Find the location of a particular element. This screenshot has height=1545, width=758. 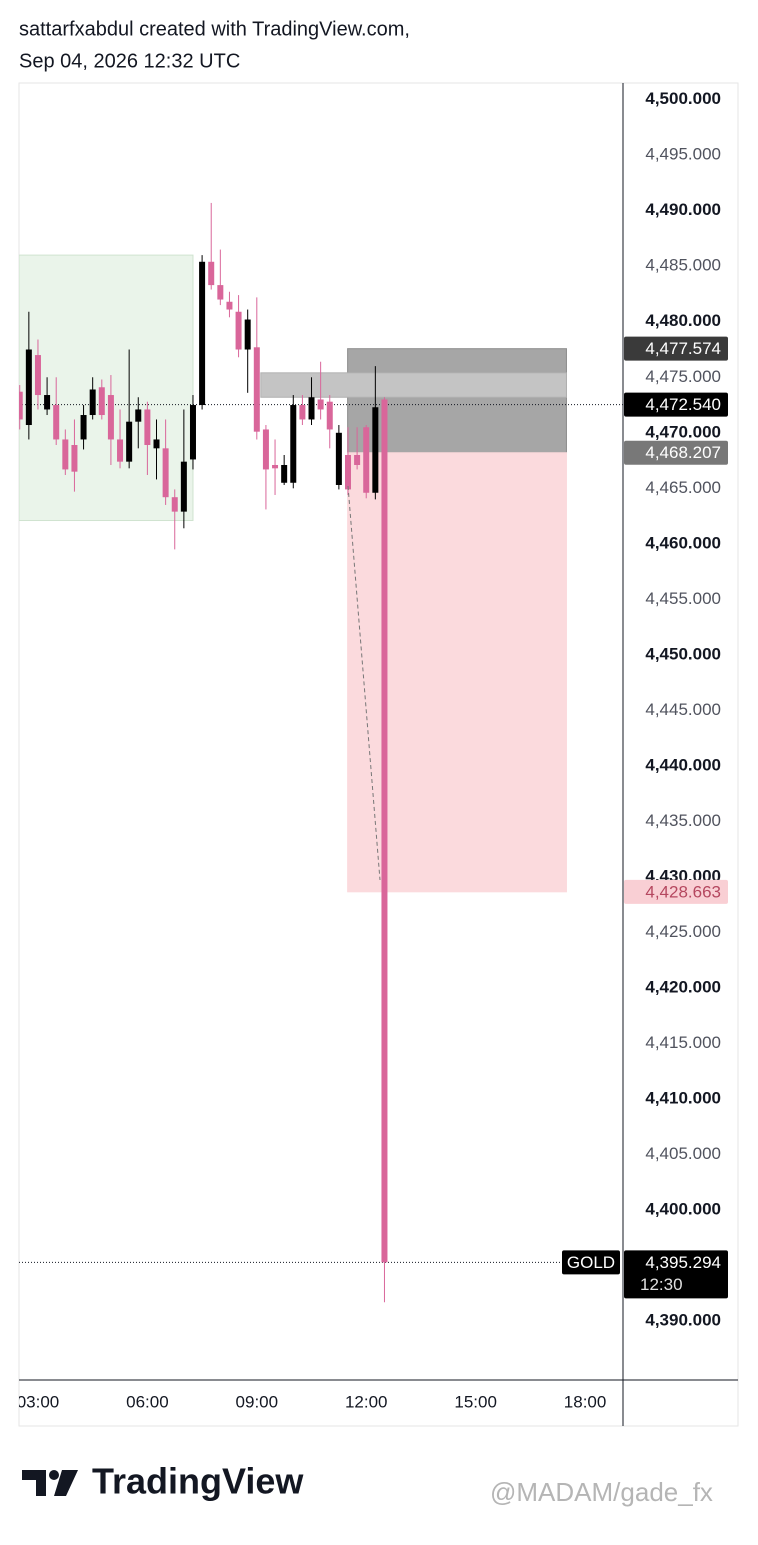

y-tick-label: 4,475.000 is located at coordinates (683, 376).